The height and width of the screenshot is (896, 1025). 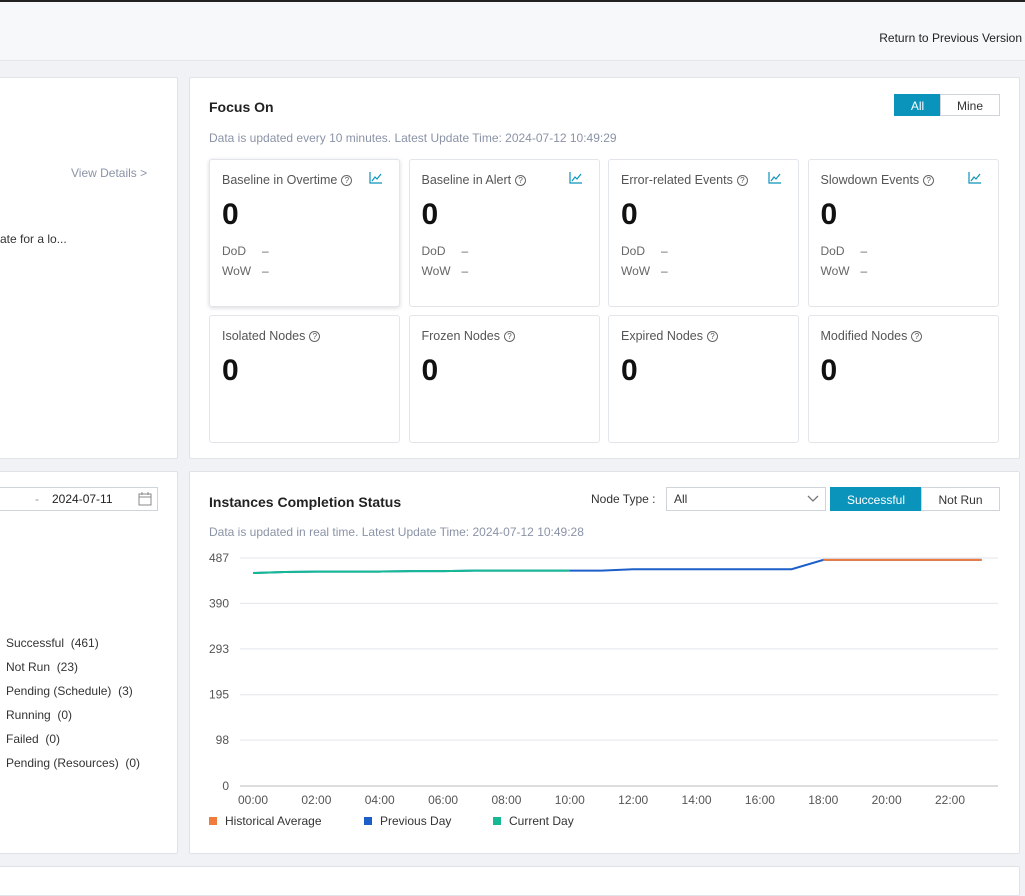 I want to click on status-item: Failed (0), so click(x=33, y=739).